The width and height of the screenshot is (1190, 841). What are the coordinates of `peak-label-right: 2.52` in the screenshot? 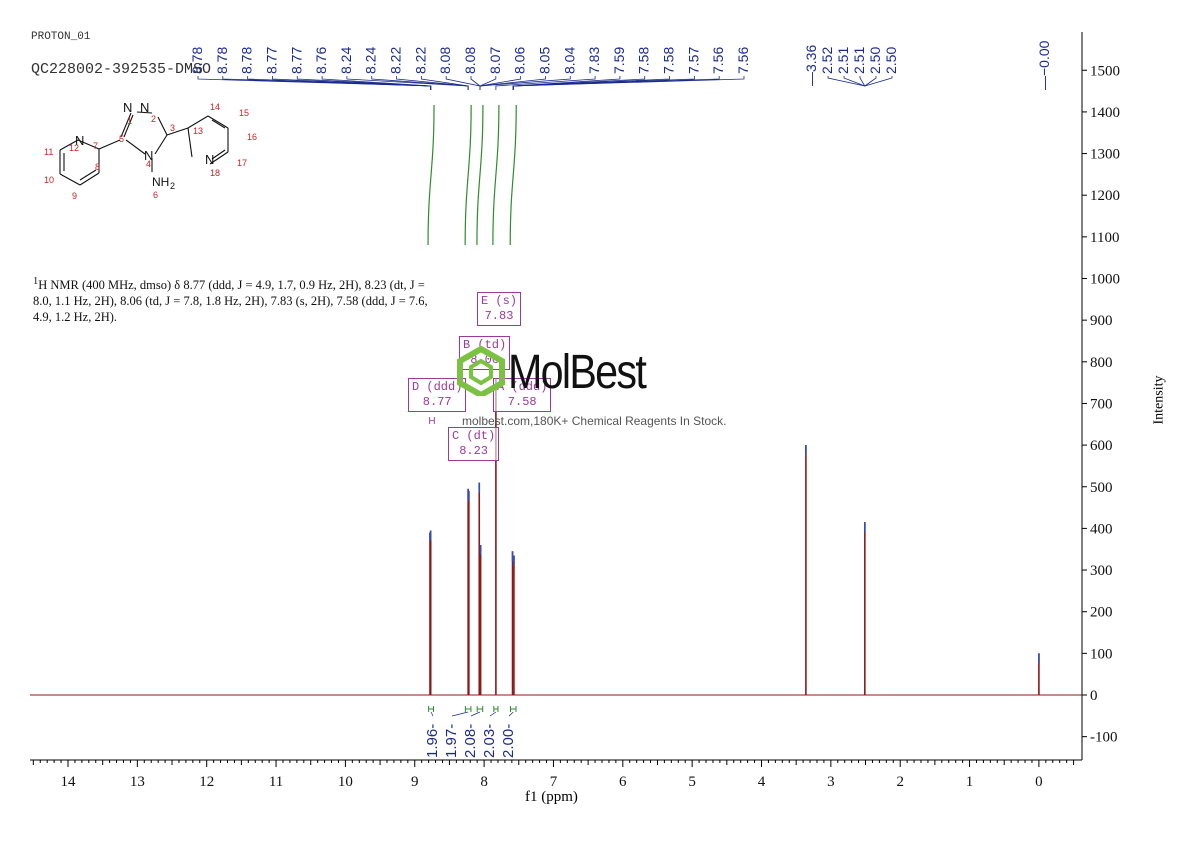 It's located at (827, 60).